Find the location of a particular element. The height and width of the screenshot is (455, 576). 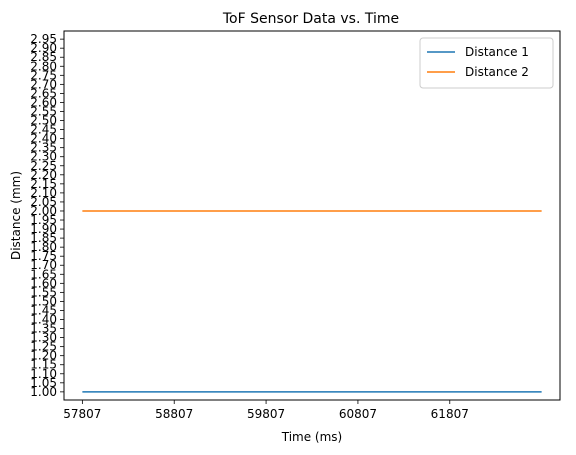

y-tick-label-10: 1.50 is located at coordinates (43, 301).